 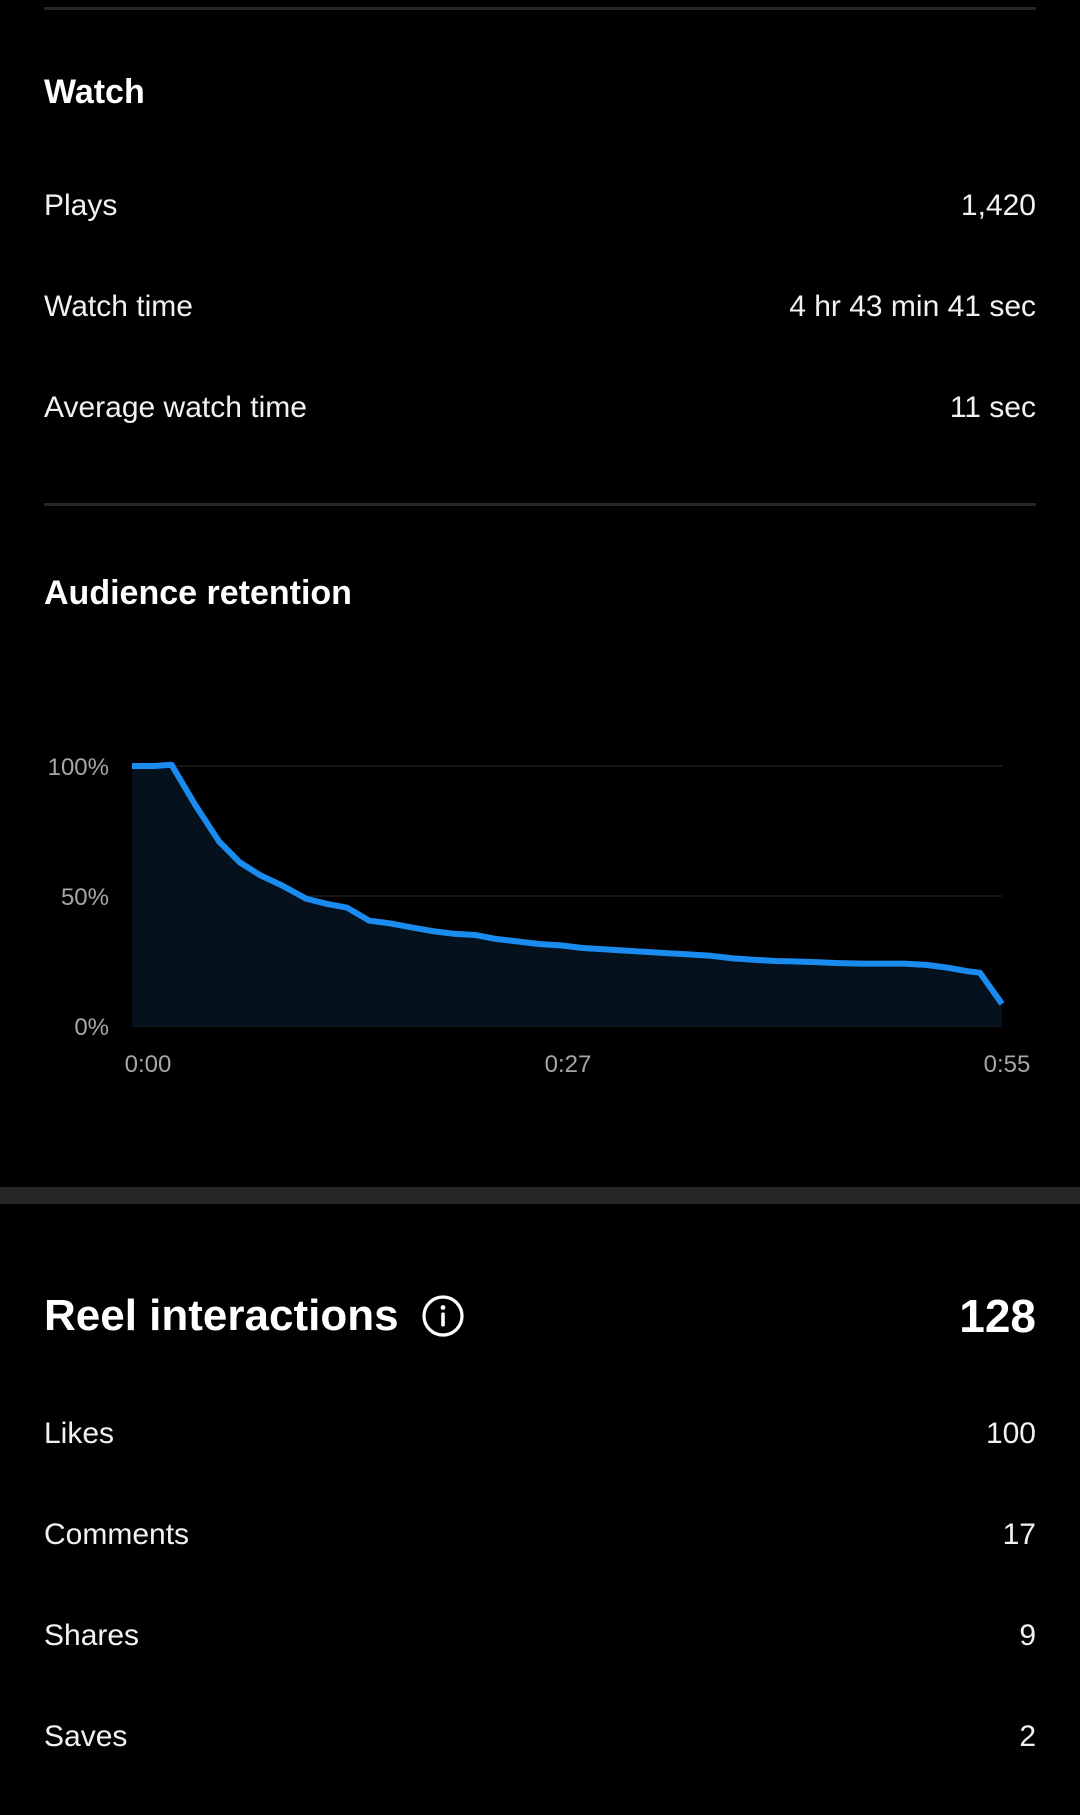 What do you see at coordinates (79, 1433) in the screenshot?
I see `likes-label: Likes` at bounding box center [79, 1433].